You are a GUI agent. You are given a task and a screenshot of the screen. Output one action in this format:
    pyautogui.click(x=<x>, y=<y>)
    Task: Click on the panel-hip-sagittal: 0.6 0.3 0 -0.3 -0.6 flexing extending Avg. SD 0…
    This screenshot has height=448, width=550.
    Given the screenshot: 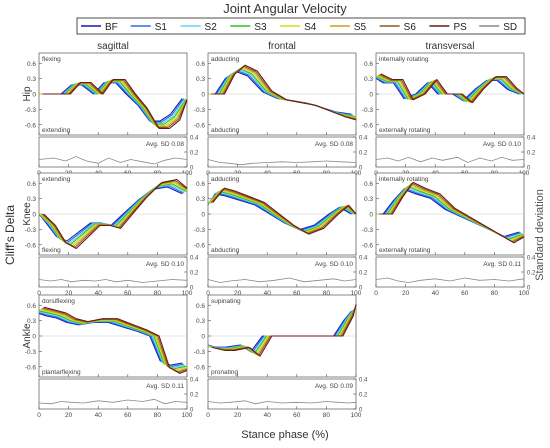 What is the action you would take?
    pyautogui.click(x=112, y=114)
    